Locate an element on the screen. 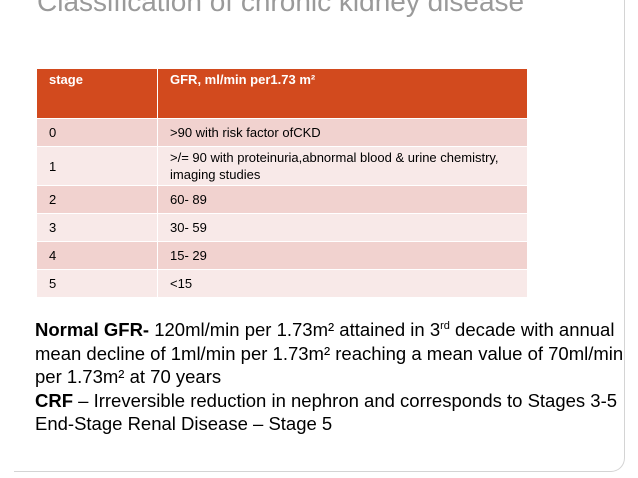  table-row: 0 >90 with risk factor ofCKD is located at coordinates (282, 132).